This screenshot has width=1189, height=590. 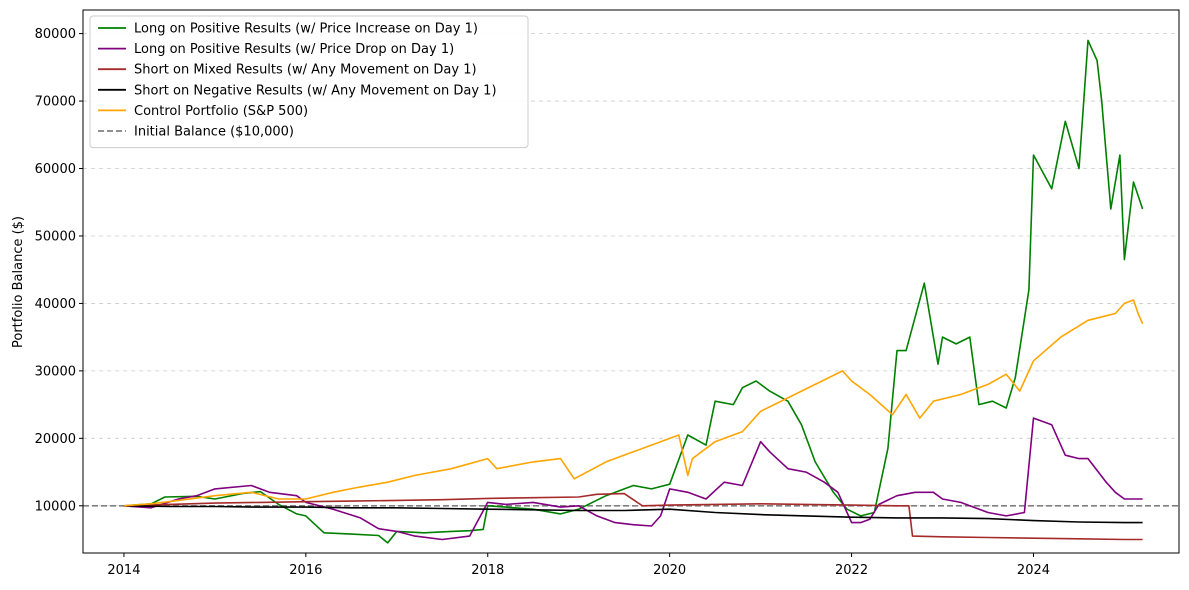 I want to click on y-tick-label: 60000, so click(x=55, y=169).